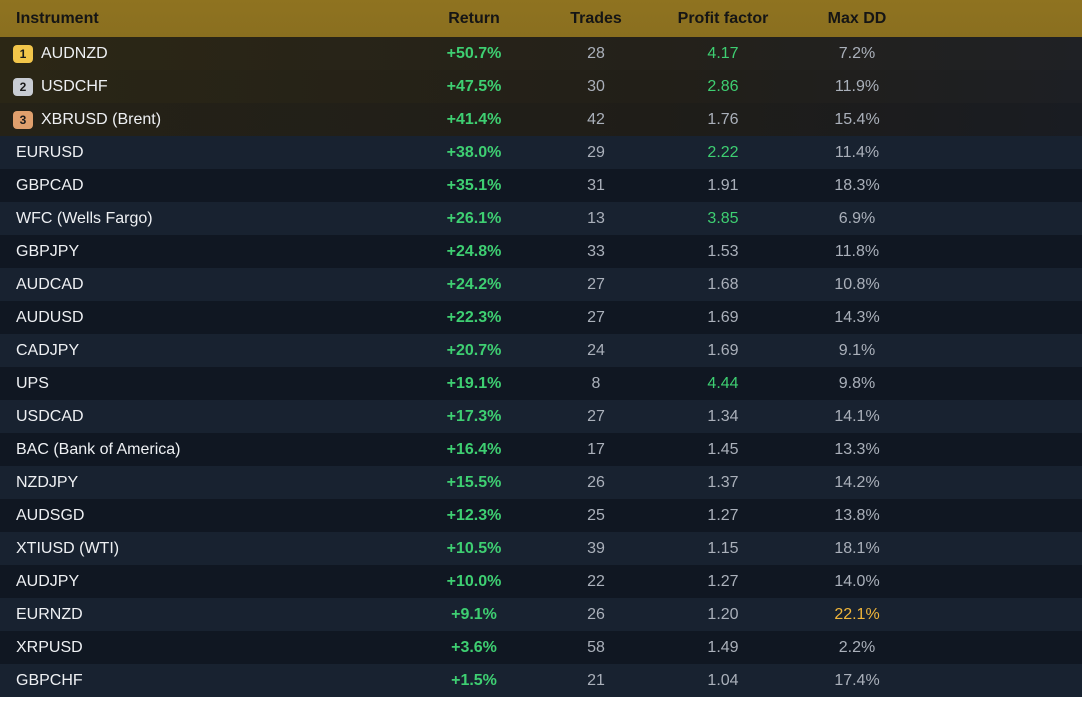  What do you see at coordinates (101, 119) in the screenshot?
I see `instrument-name: XBRUSD (Brent)` at bounding box center [101, 119].